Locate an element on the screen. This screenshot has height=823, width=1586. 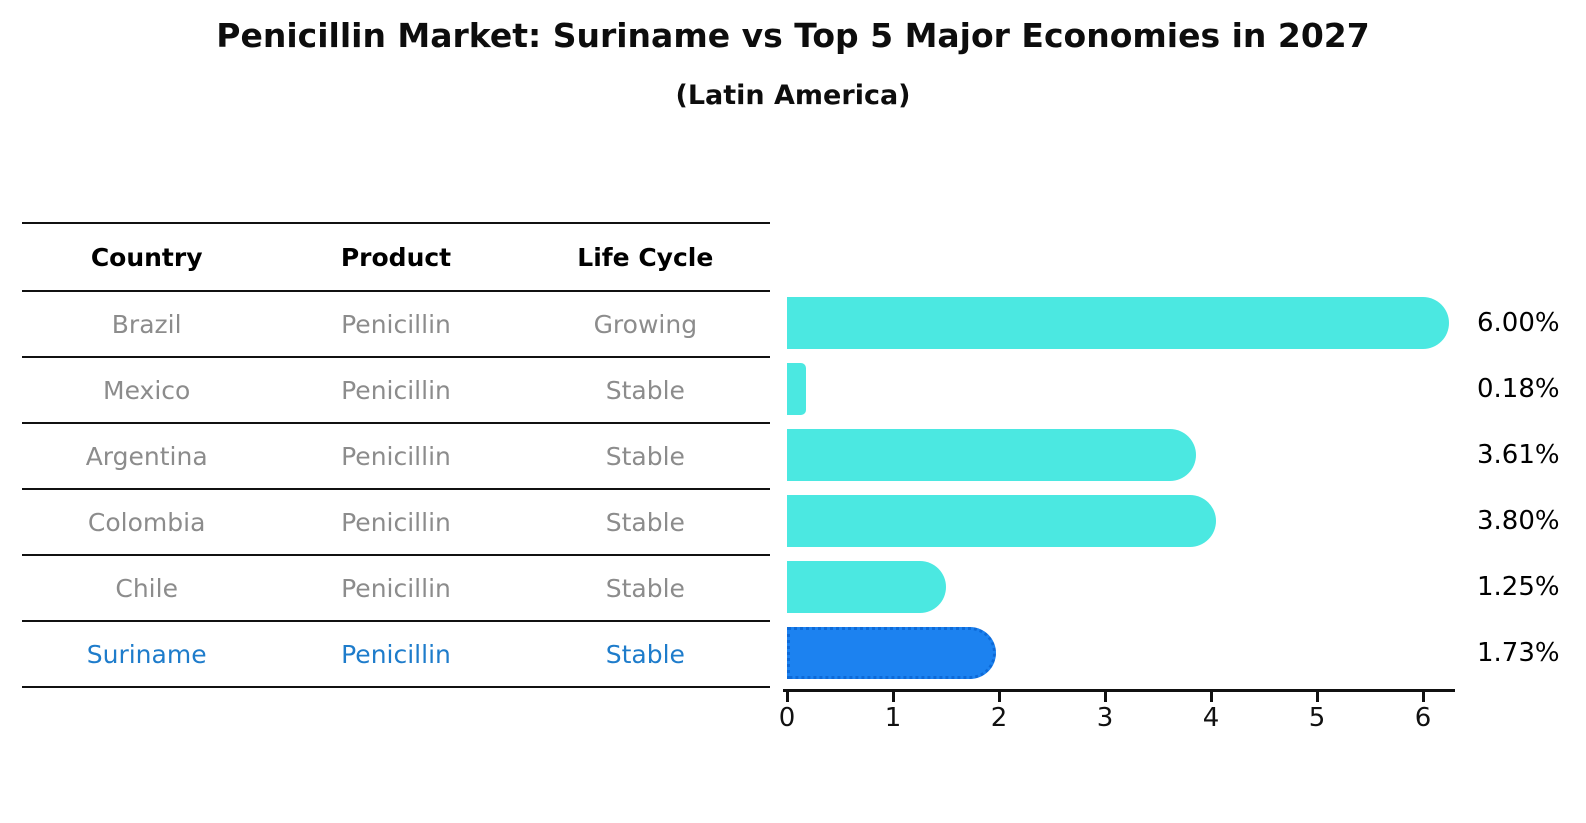
col-header-country: Country is located at coordinates (146, 257).